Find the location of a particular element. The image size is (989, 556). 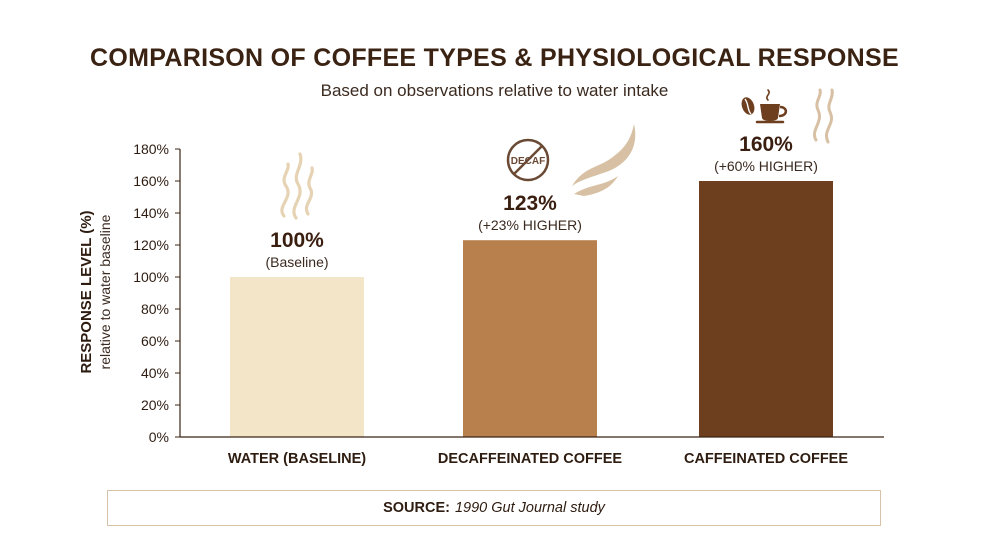

y-tick-label: 40% is located at coordinates (155, 373).